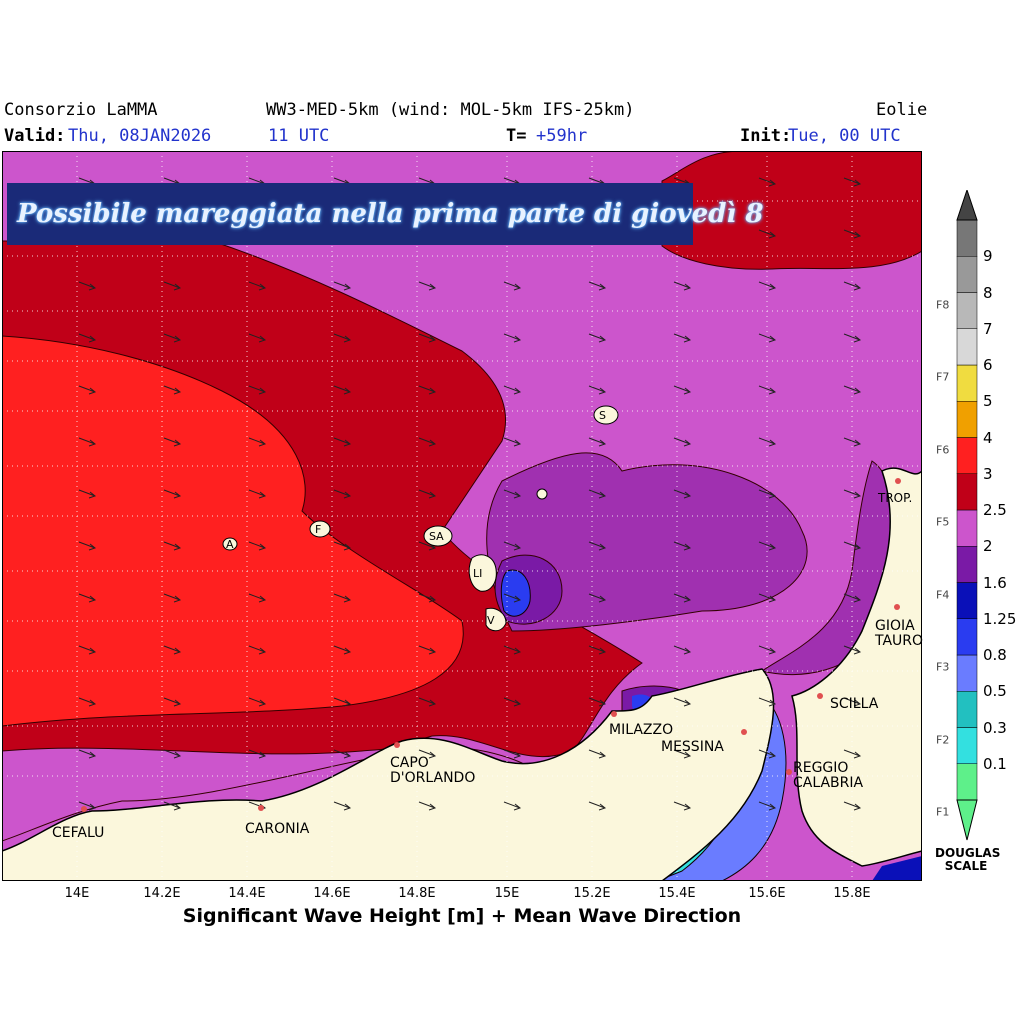  I want to click on x-tick: 15.4E, so click(677, 893).